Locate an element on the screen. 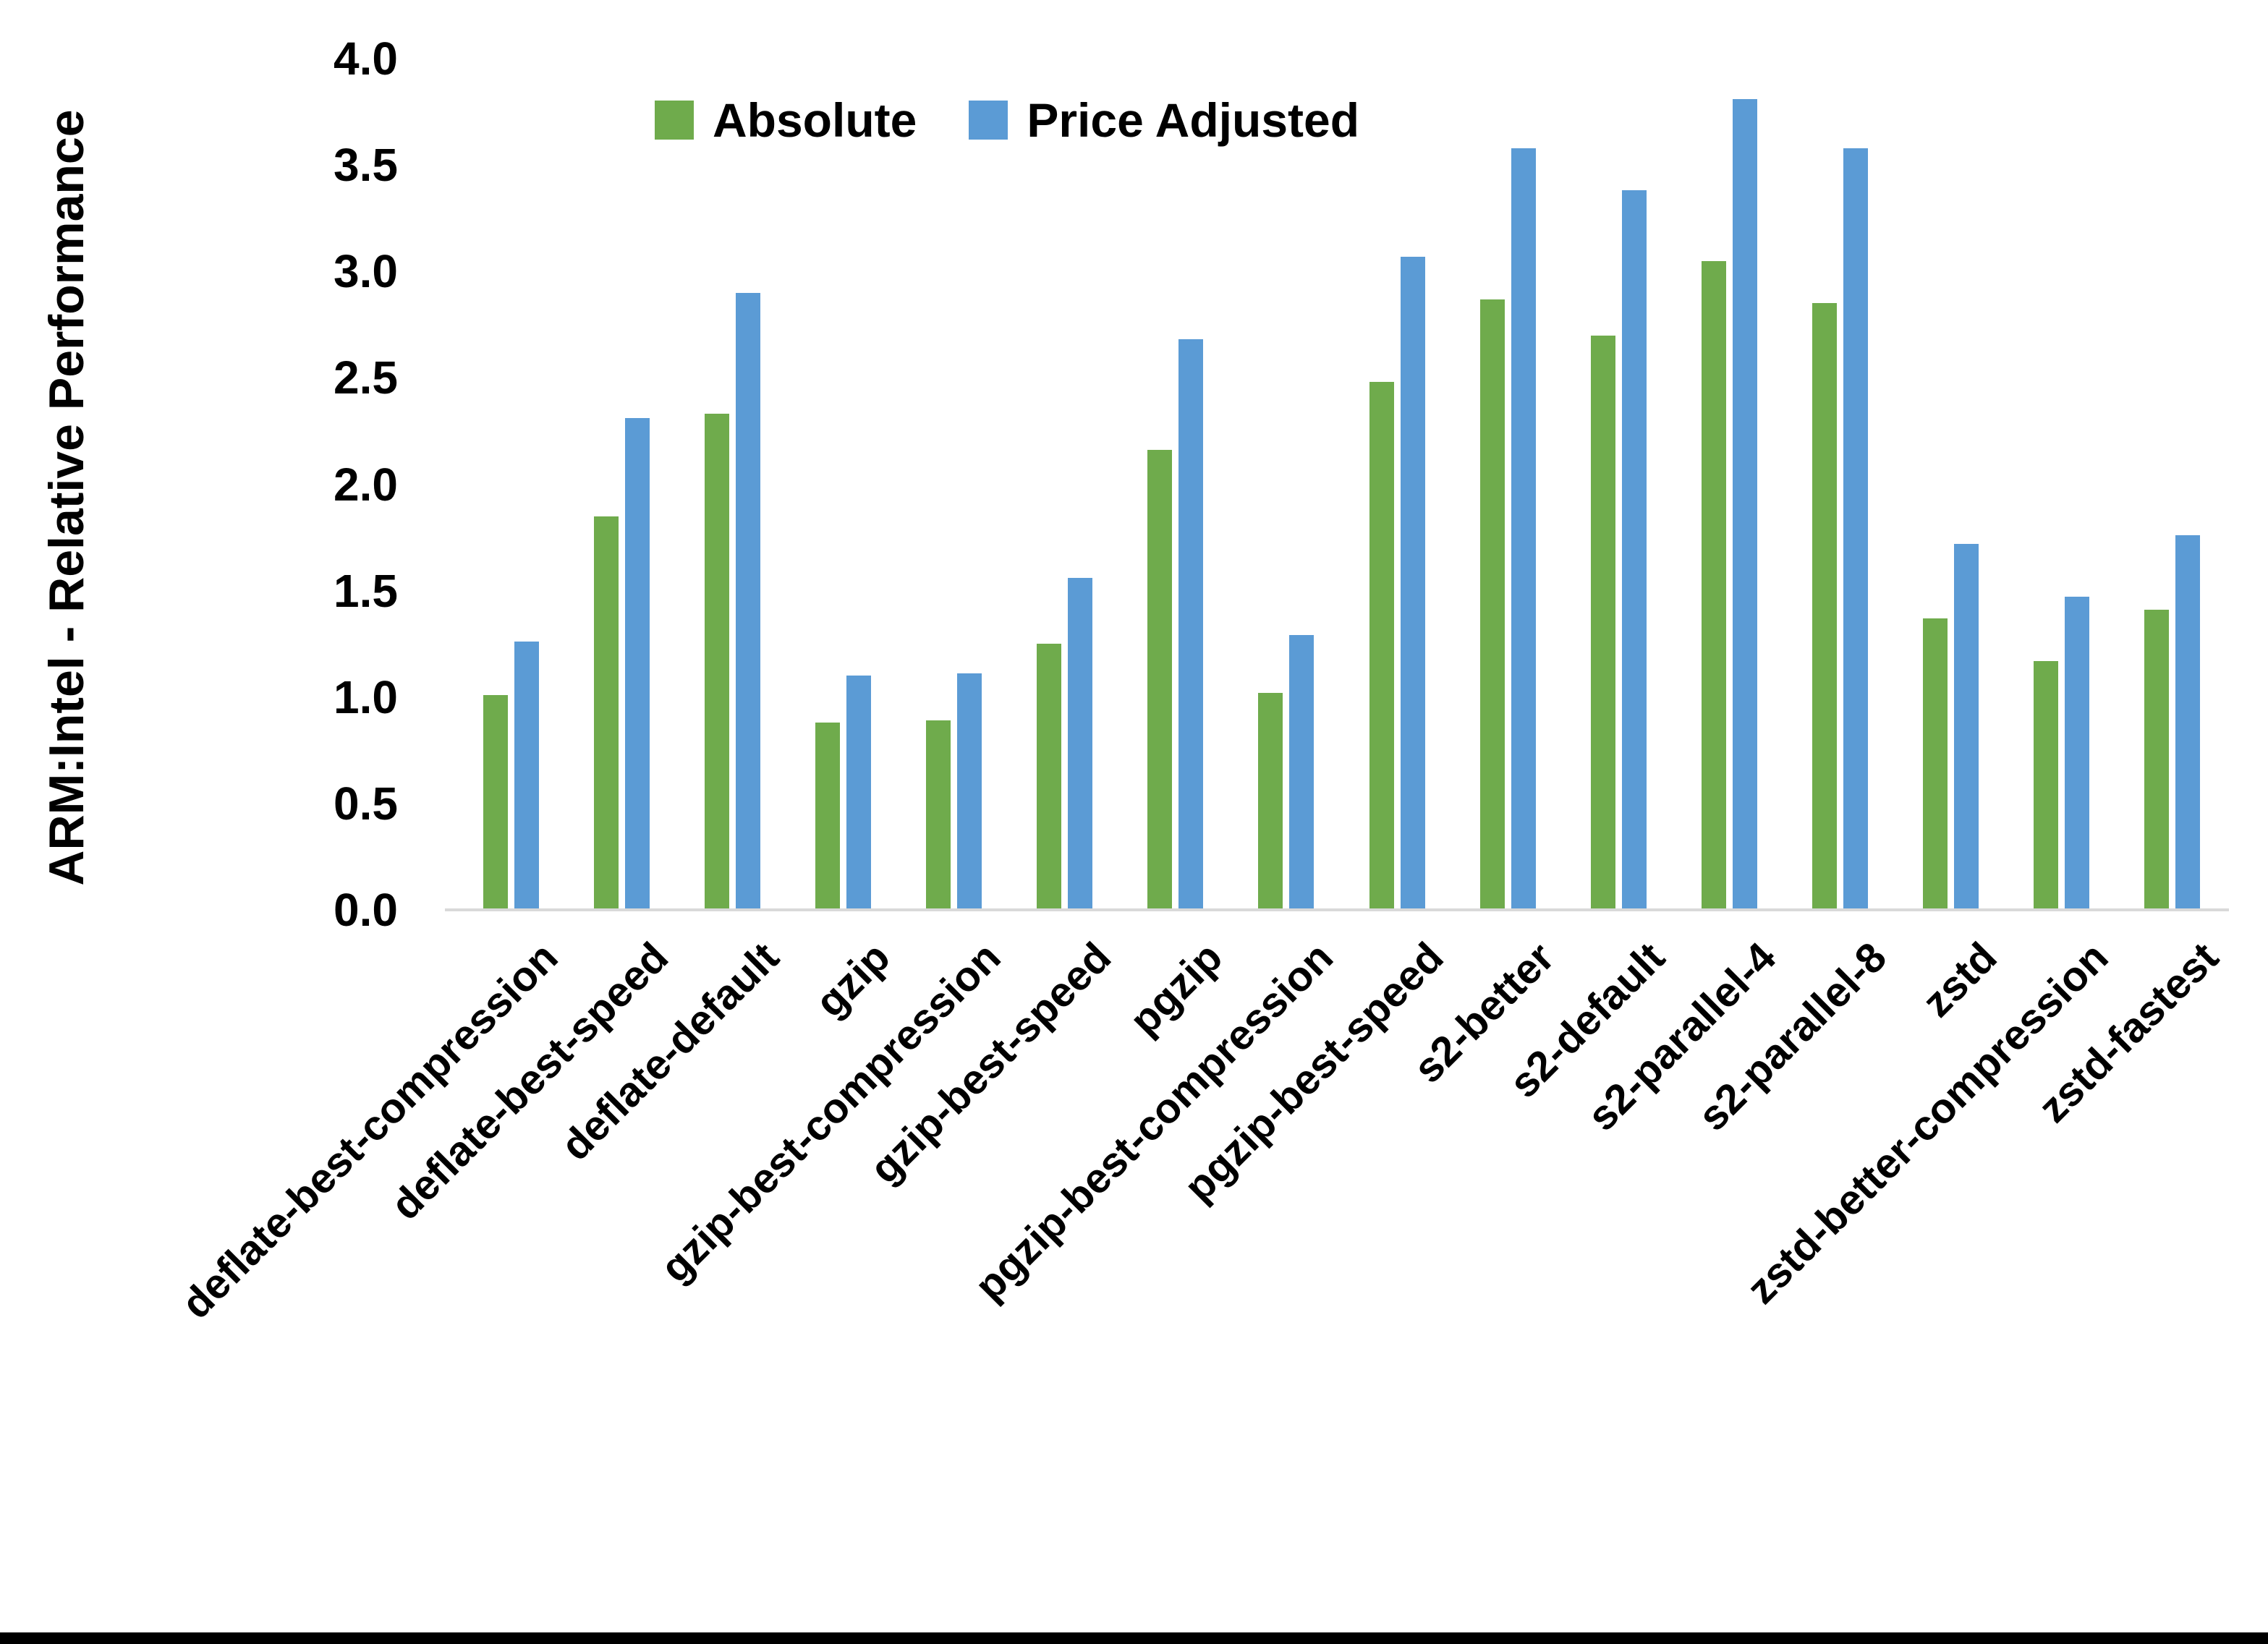 Image resolution: width=2268 pixels, height=1644 pixels. legend-item-price-adjusted: Price Adjusted is located at coordinates (1164, 120).